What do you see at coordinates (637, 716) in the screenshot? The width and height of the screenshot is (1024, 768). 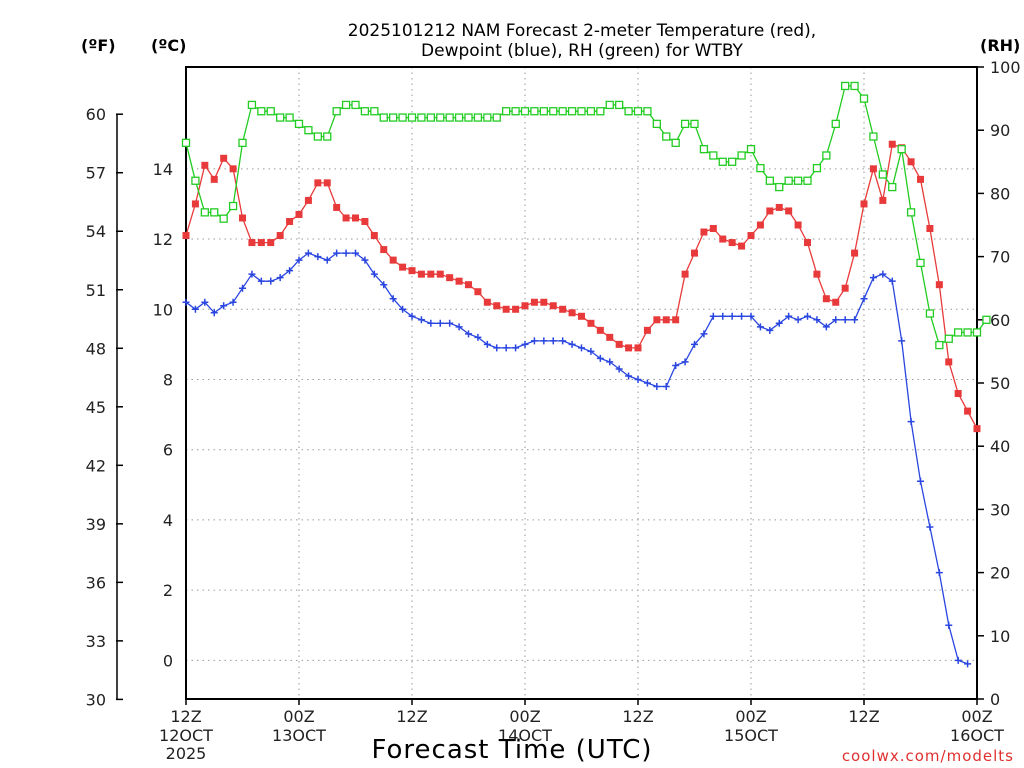 I see `tick-label-x-time: 12Z` at bounding box center [637, 716].